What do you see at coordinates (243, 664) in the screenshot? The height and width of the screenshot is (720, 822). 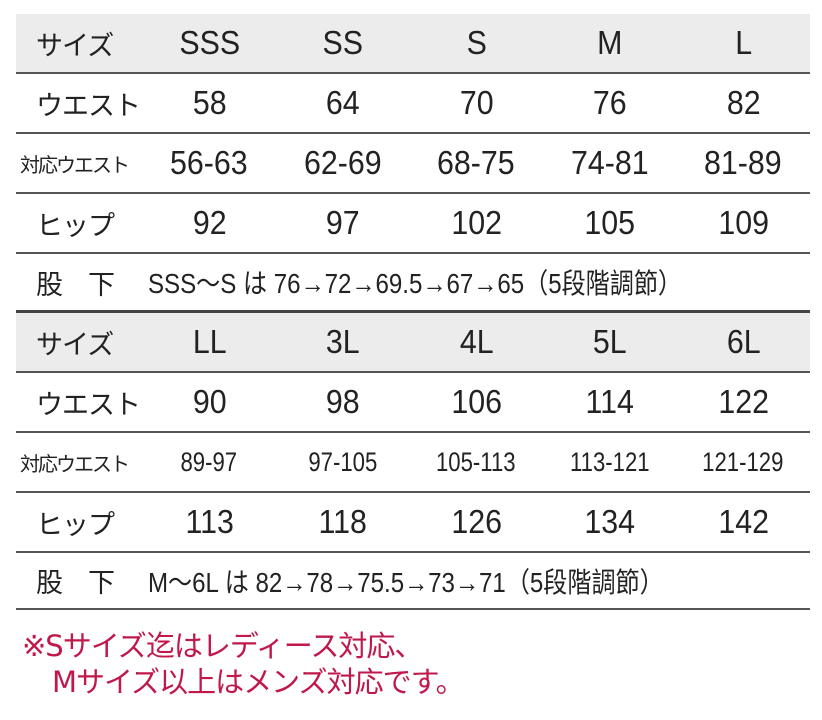 I see `size-note: ※Sサイズ迄はレディース対応、 Mサイズ以上はメンズ対応です。` at bounding box center [243, 664].